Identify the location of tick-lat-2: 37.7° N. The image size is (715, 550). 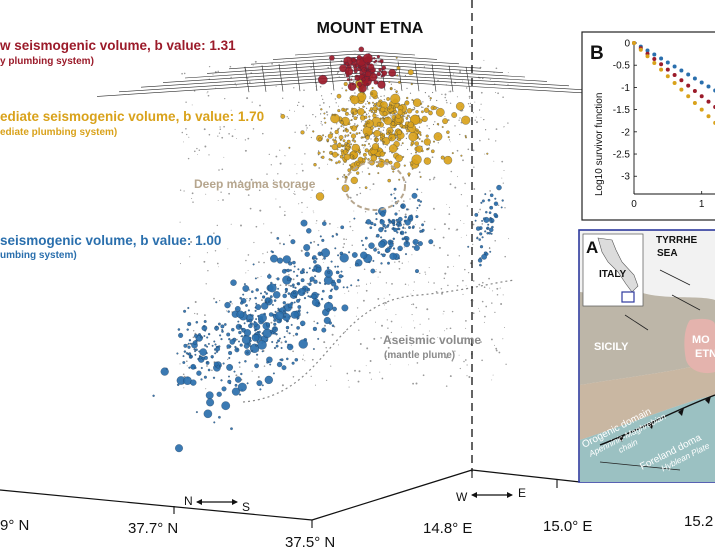
(153, 528).